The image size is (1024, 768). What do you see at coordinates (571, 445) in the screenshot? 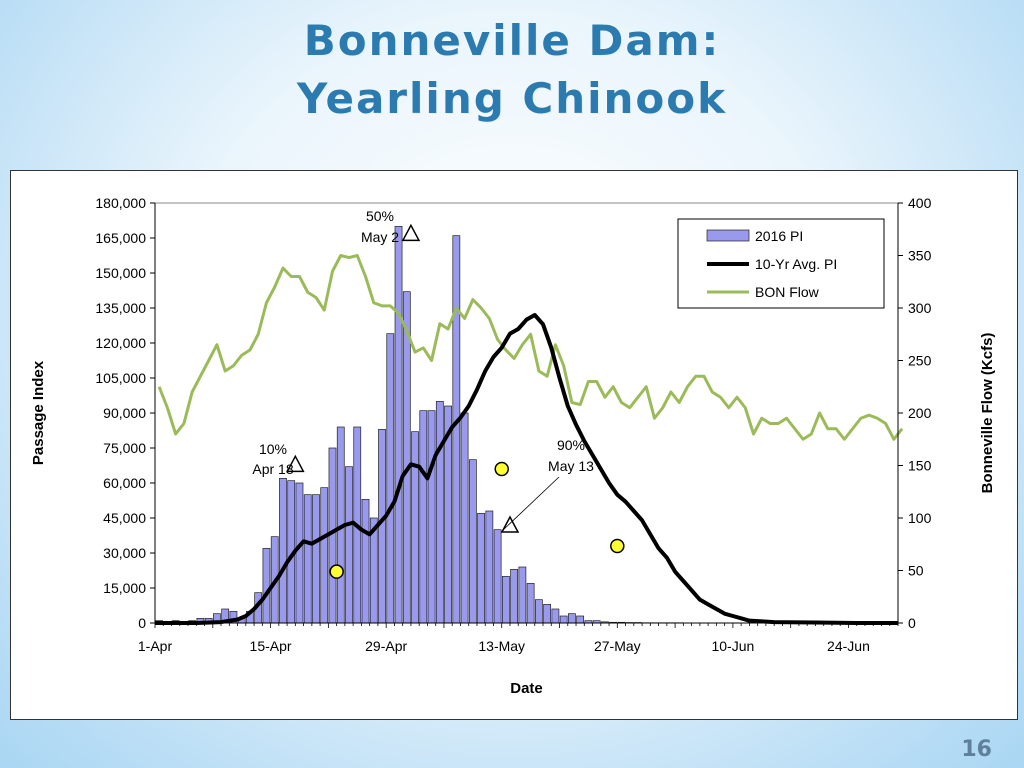
I see `annotation-pct: 90%` at bounding box center [571, 445].